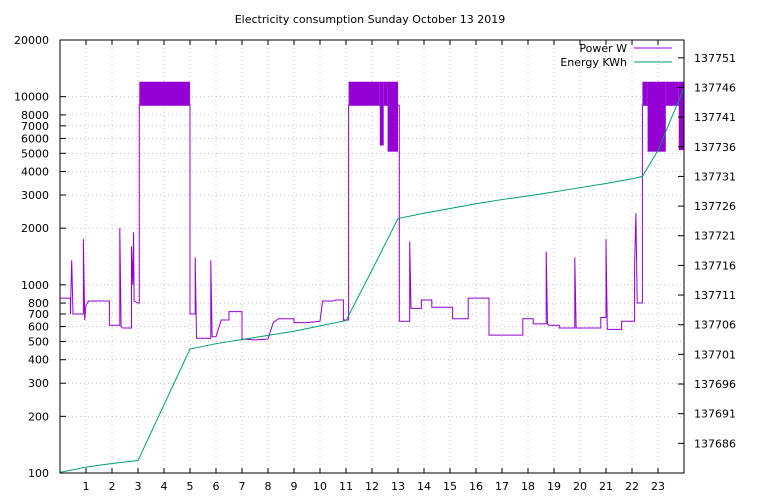 This screenshot has width=768, height=500. Describe the element at coordinates (715, 325) in the screenshot. I see `y2-tick-label: 137706` at that location.